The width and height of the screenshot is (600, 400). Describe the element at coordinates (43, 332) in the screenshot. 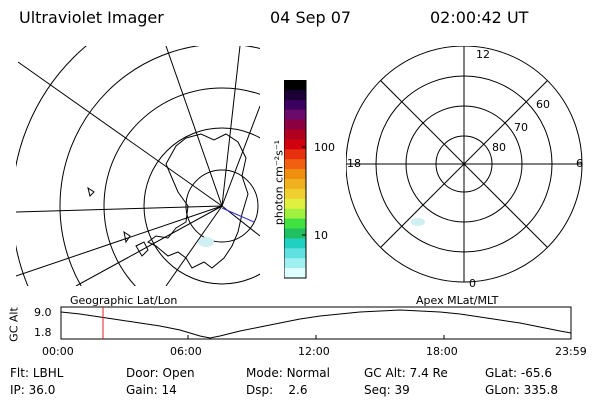

I see `altitude-tick-min: 1.8` at that location.